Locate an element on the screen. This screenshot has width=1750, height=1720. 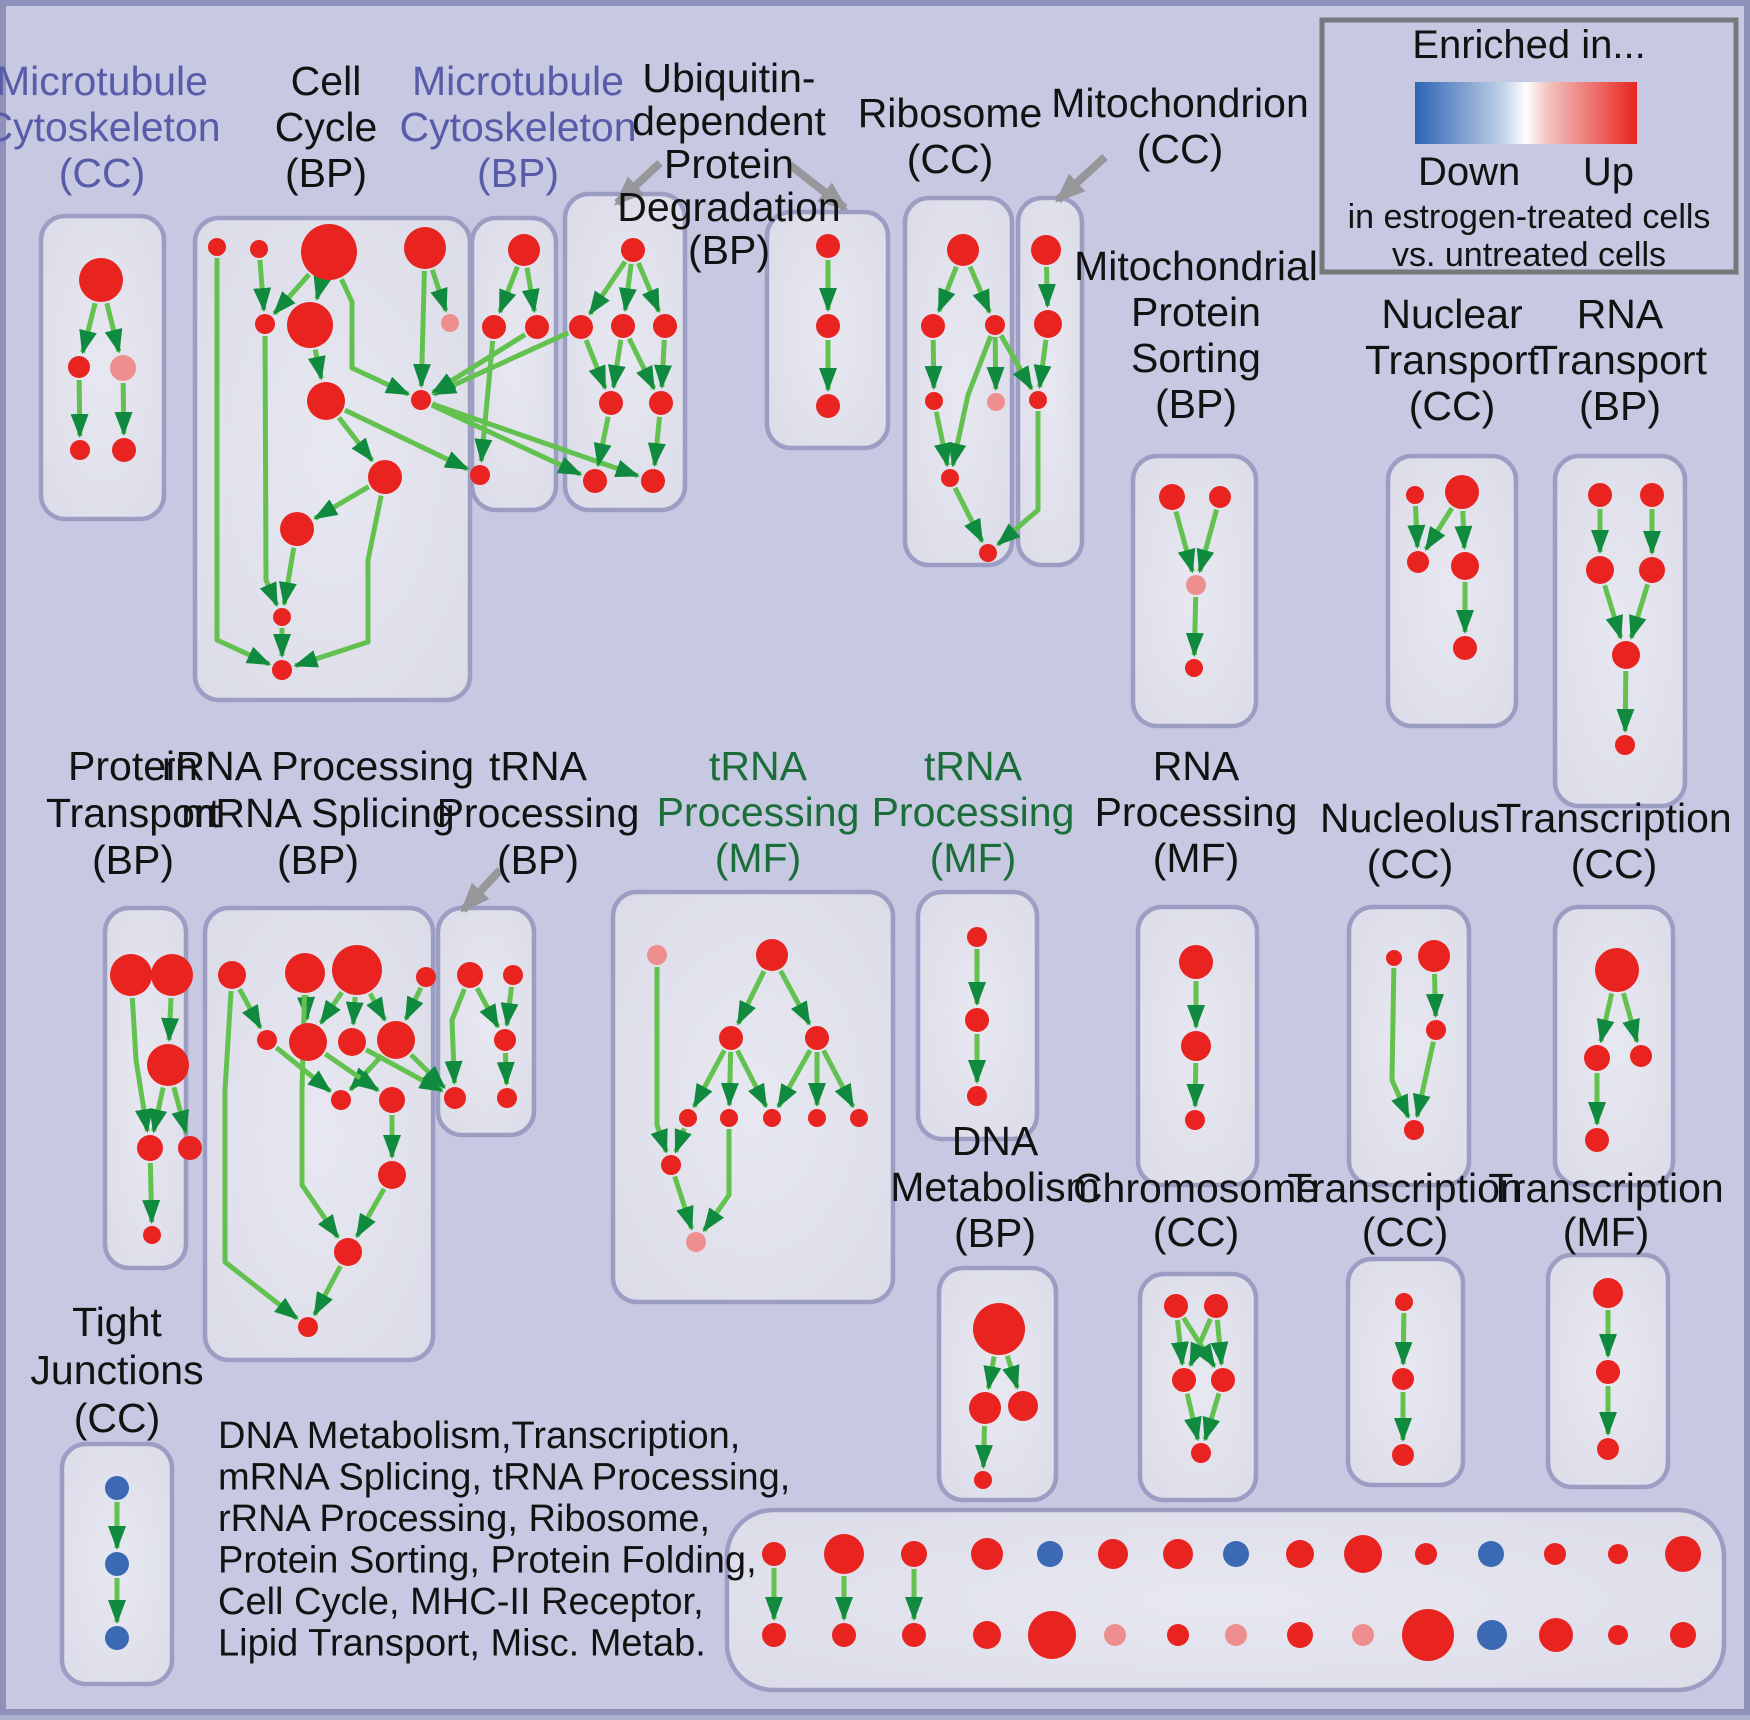
node-g8b is located at coordinates (1236, 1635).